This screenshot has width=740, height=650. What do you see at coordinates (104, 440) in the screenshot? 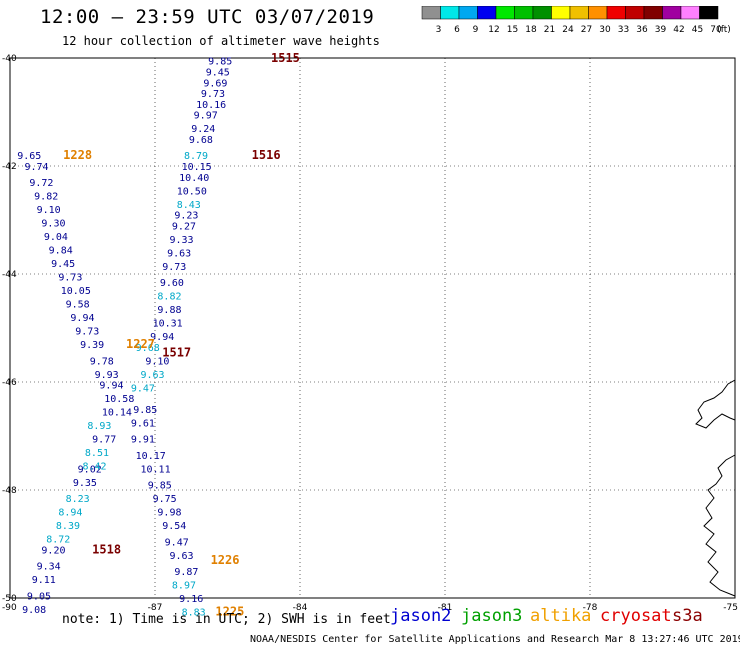
I see `data-point-label: 9.77` at bounding box center [104, 440].